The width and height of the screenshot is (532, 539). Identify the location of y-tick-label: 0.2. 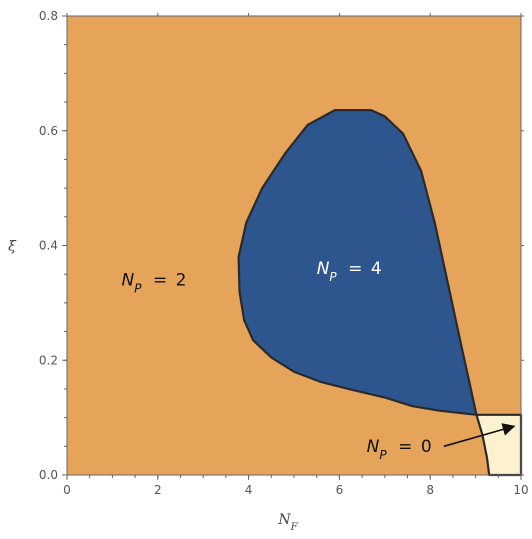
(48, 360).